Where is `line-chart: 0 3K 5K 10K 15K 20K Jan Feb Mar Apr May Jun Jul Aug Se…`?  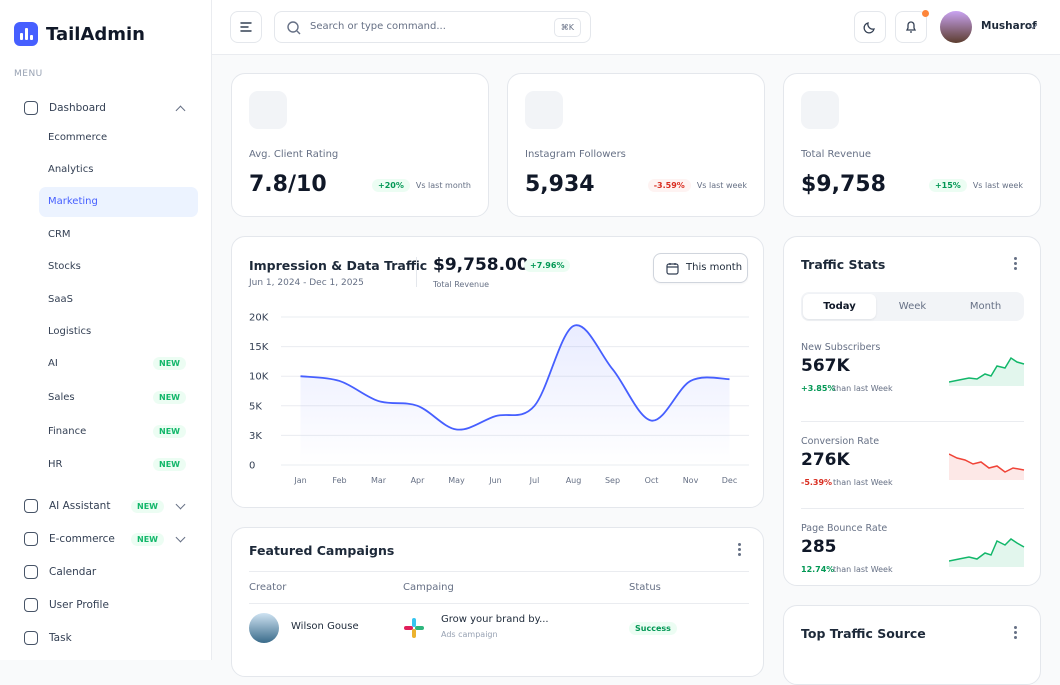
line-chart: 0 3K 5K 10K 15K 20K Jan Feb Mar Apr May Jun Jul Aug Se… is located at coordinates (499, 399).